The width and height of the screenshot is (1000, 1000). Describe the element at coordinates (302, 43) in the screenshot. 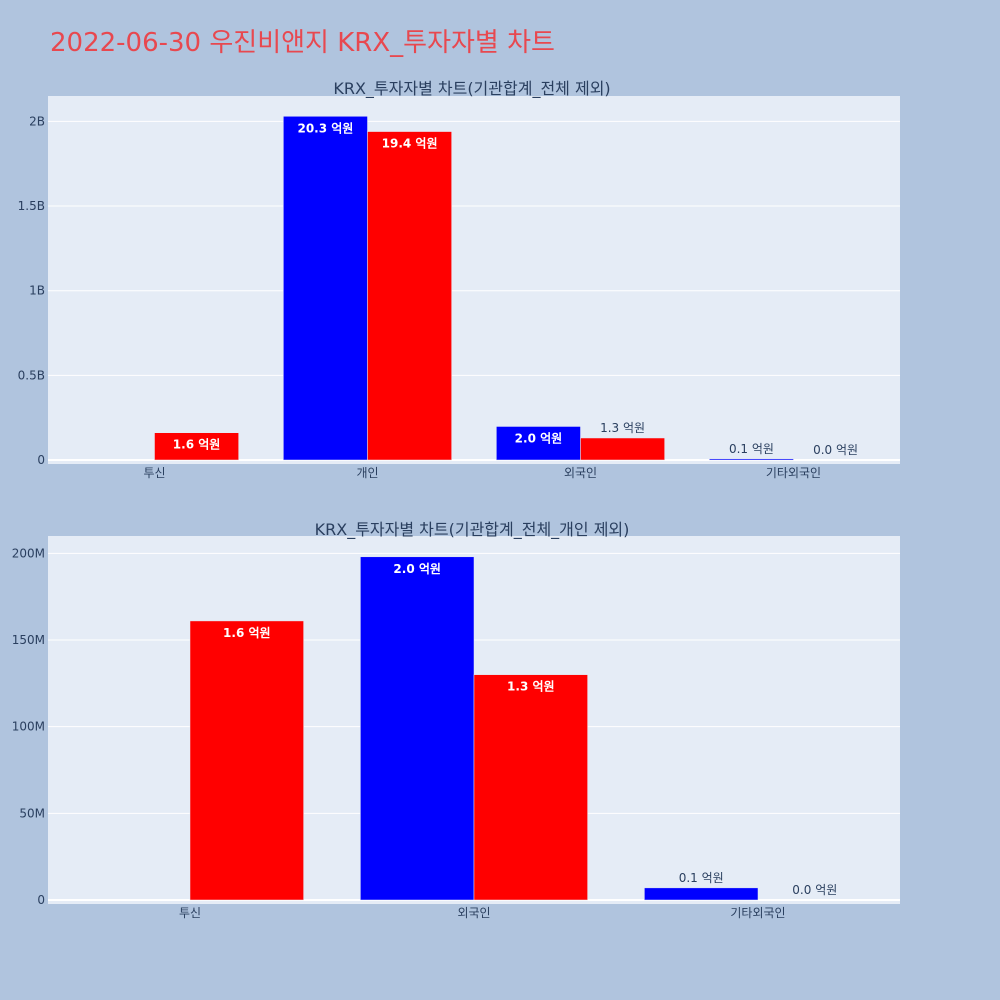

I see `page-title: 2022-06-30 우진비앤지 KRX_투자자별 차트` at that location.